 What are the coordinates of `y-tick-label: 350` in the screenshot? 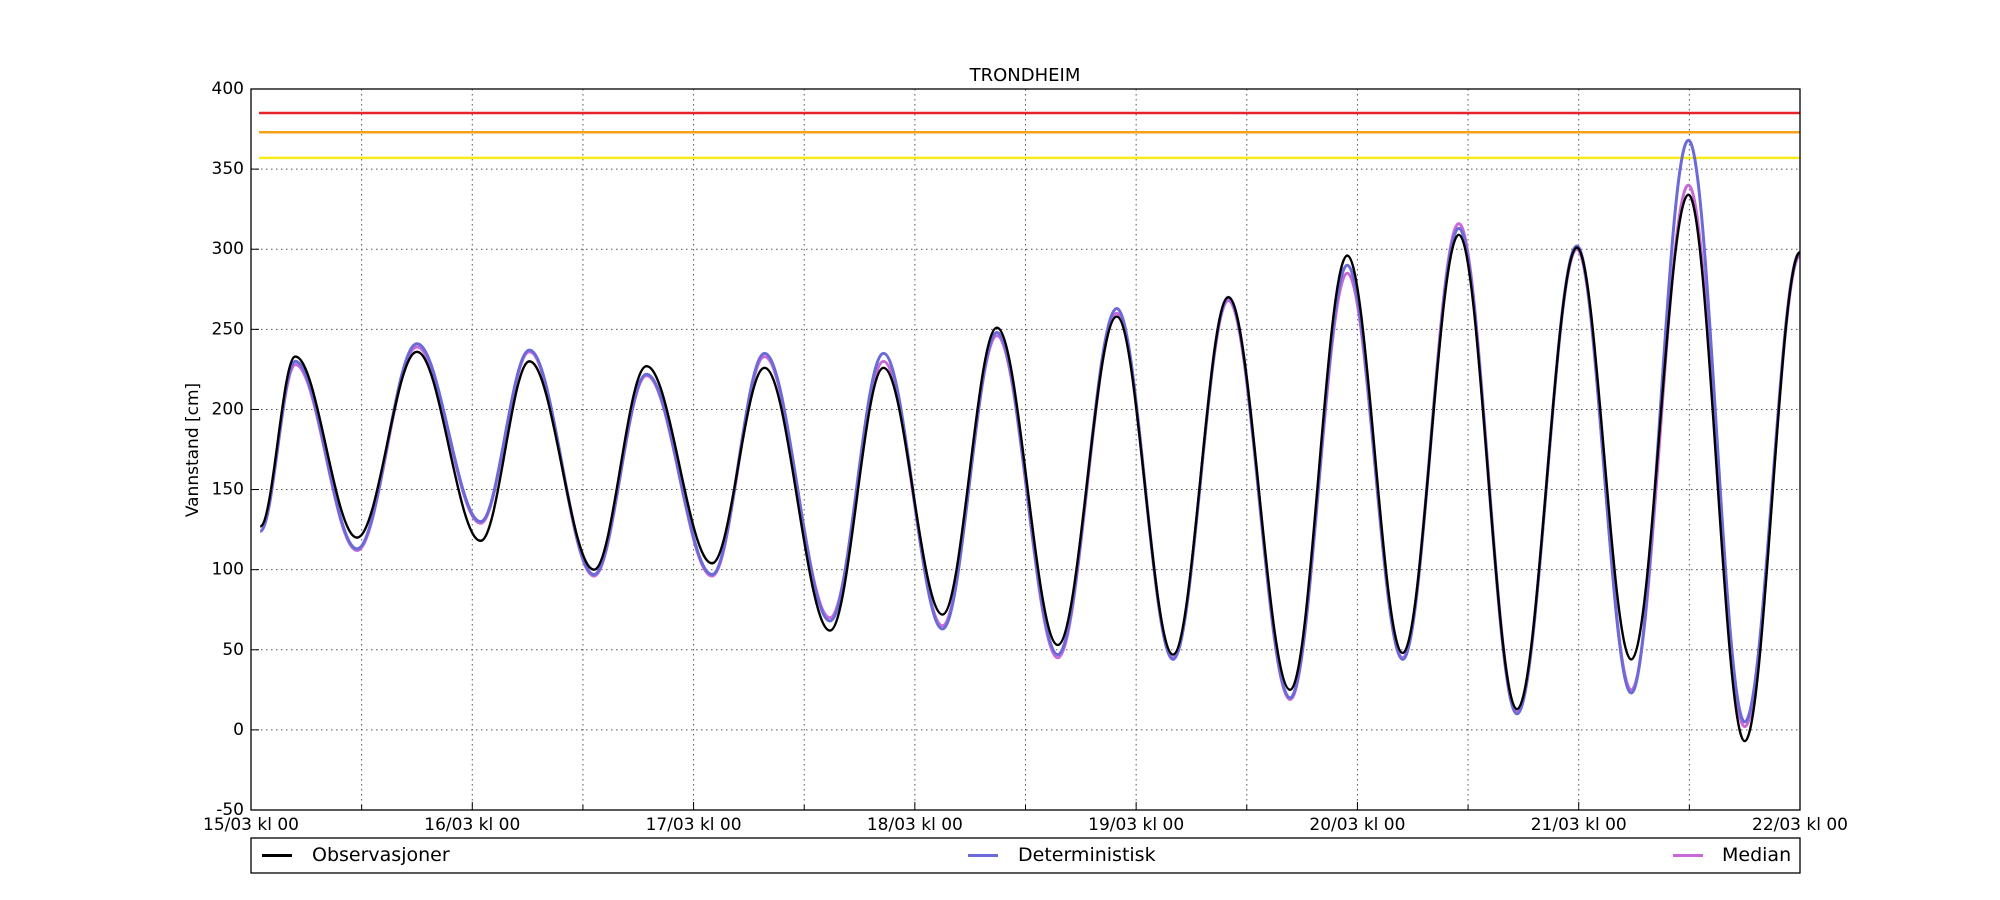 It's located at (228, 169).